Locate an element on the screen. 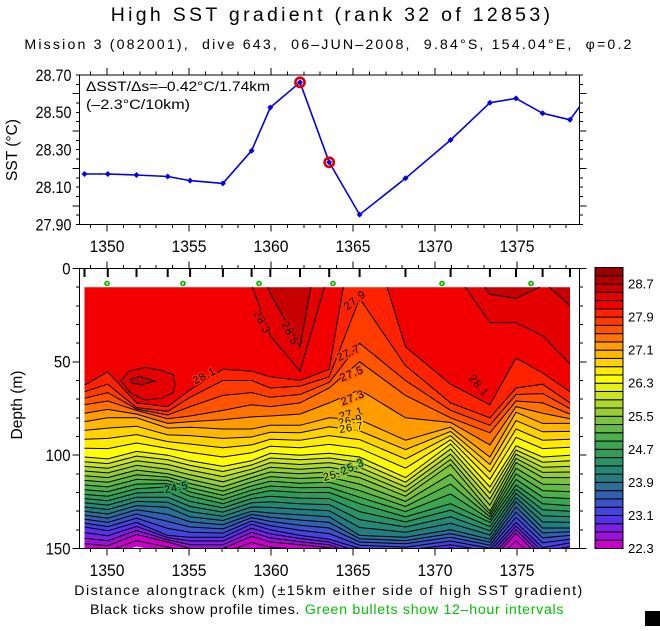  svg-text: 28.70 is located at coordinates (54, 76).